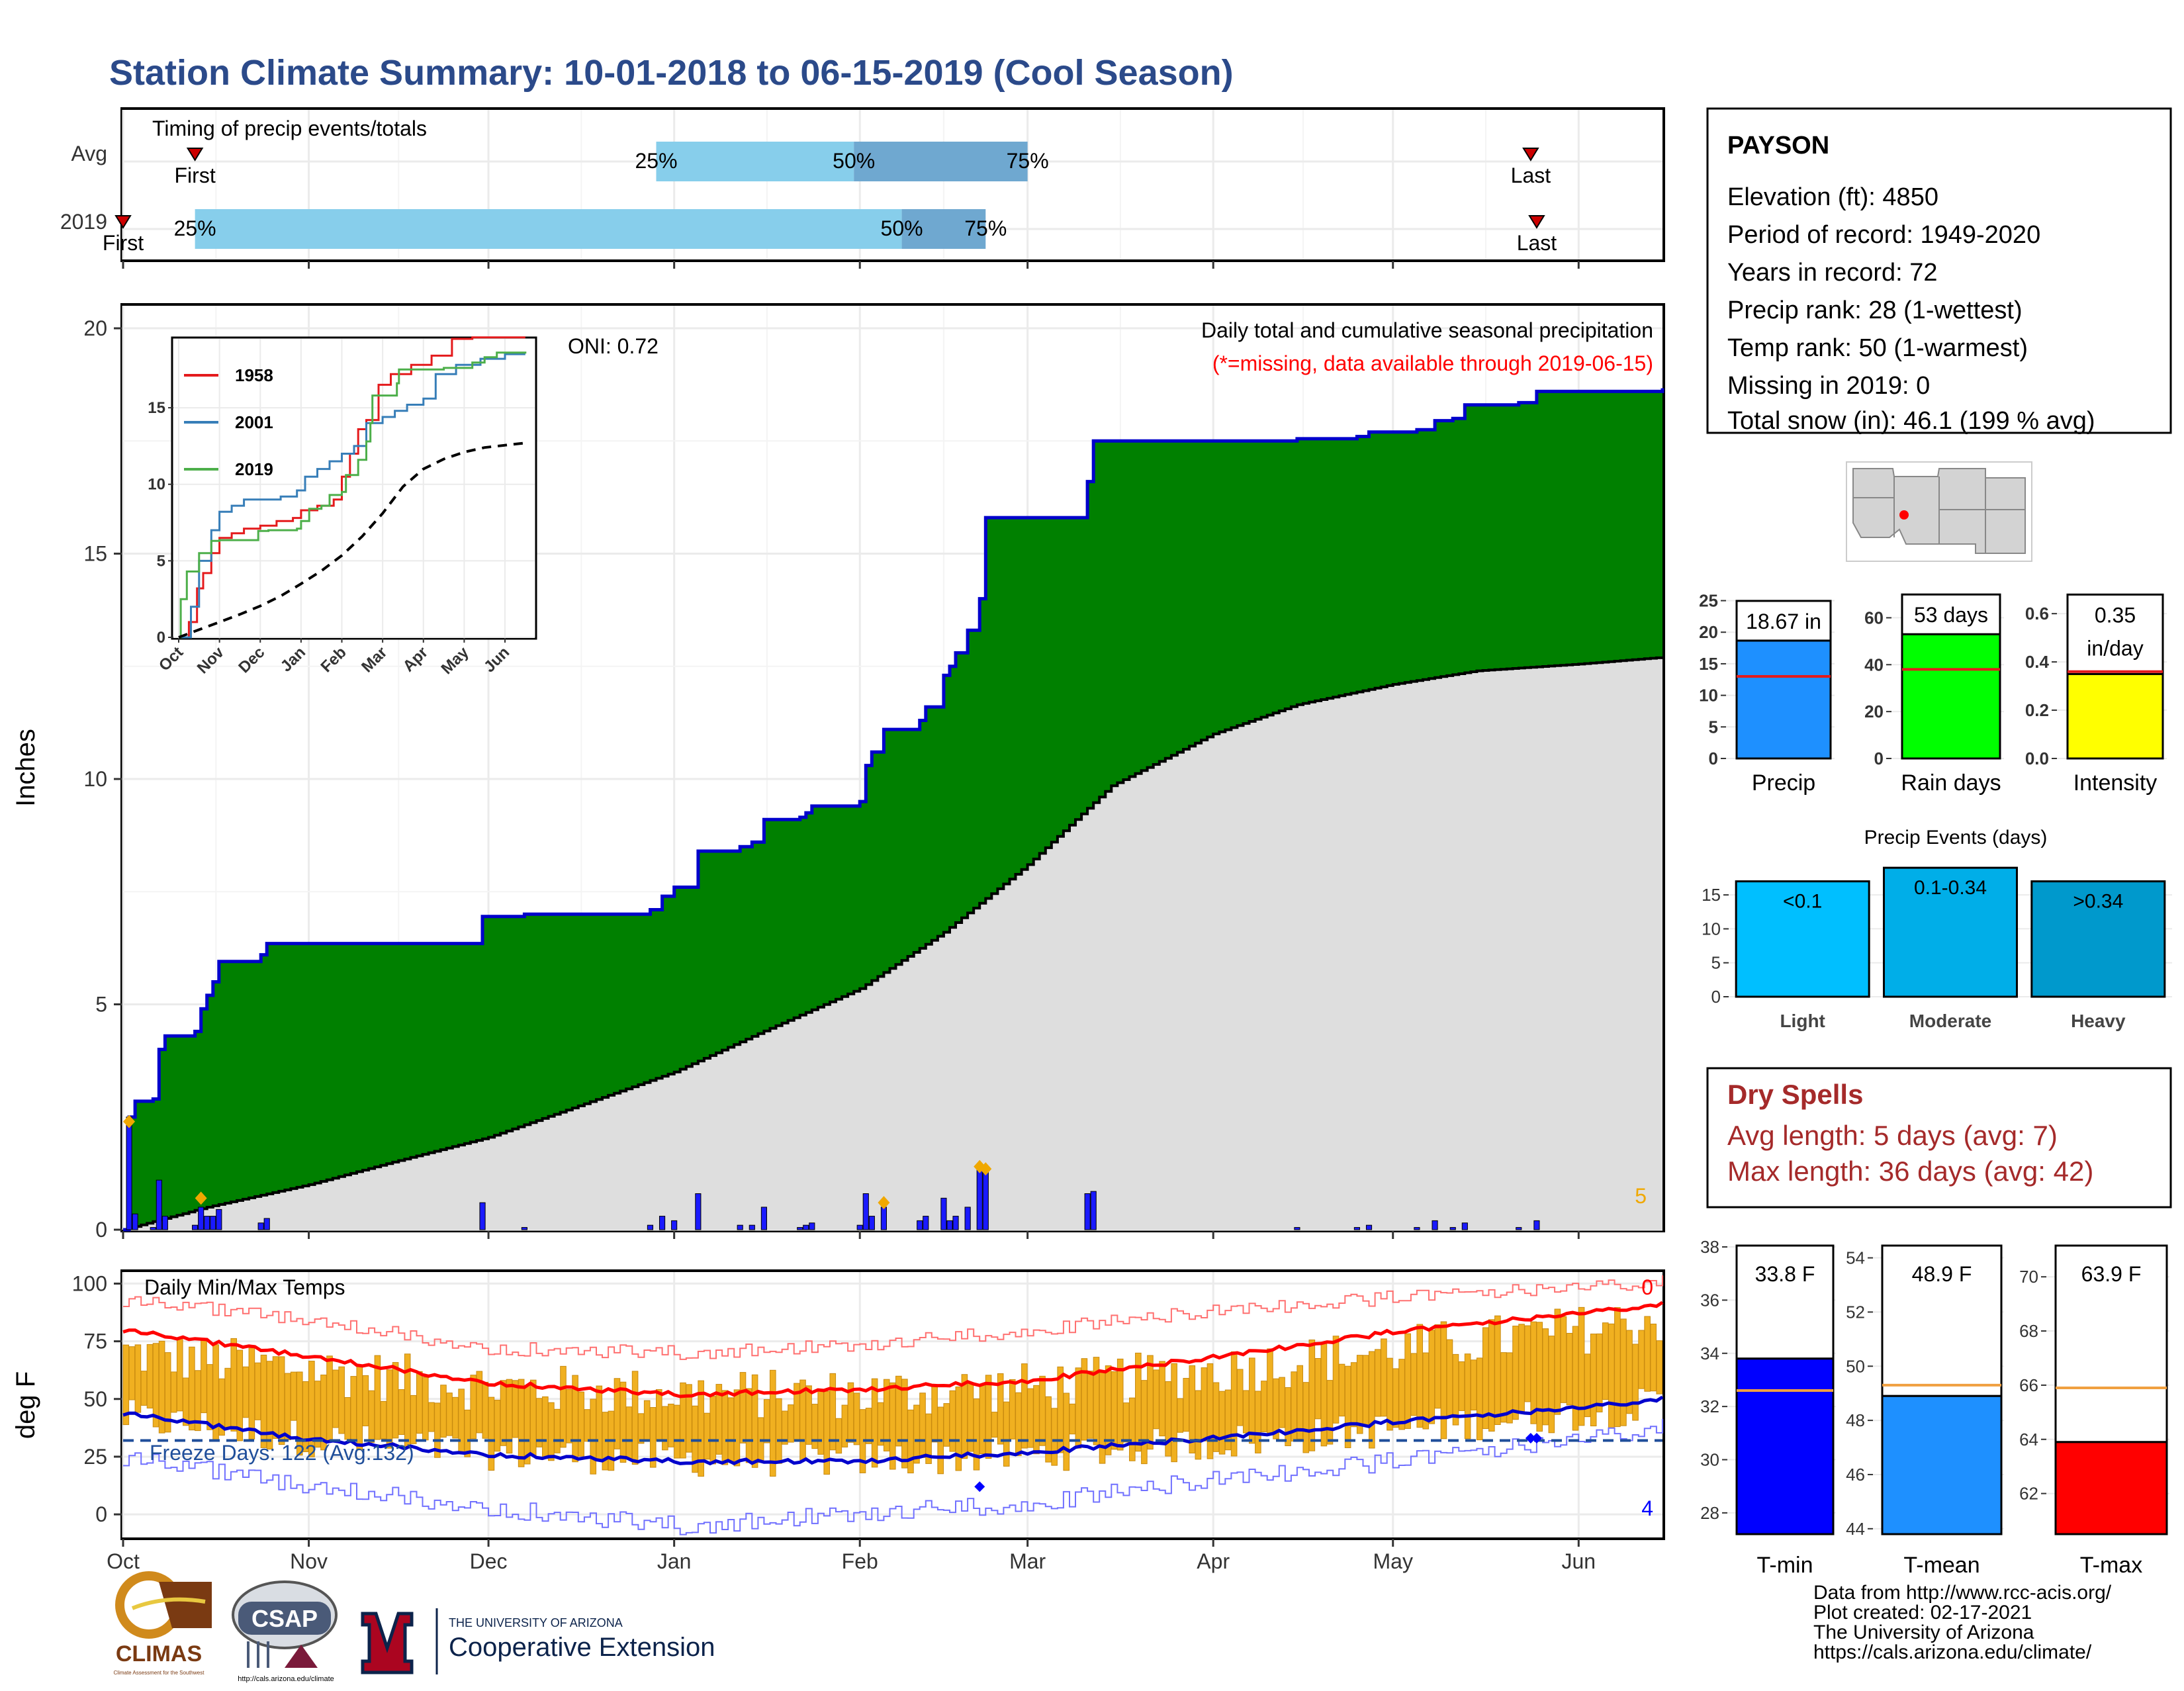  I want to click on timing-bar-q50-q75, so click(943, 229).